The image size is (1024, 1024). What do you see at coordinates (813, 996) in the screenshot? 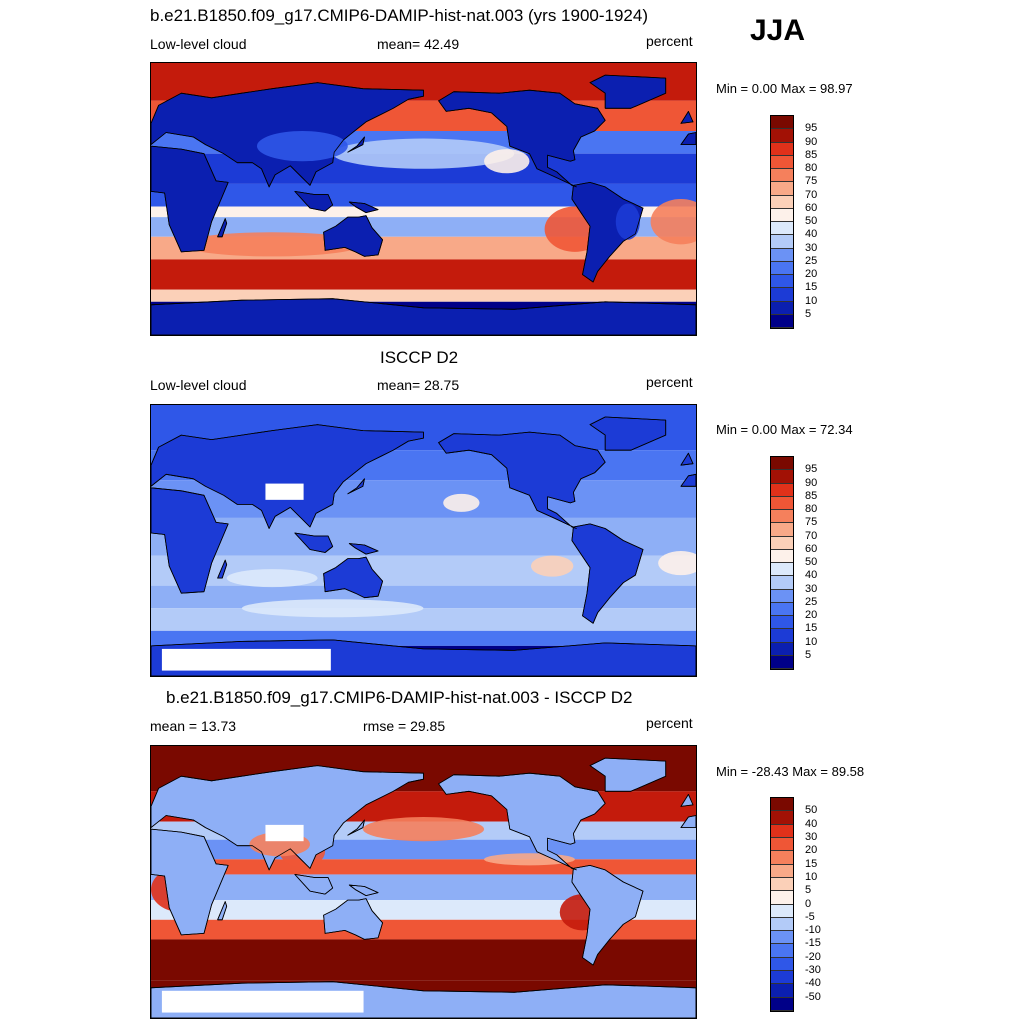
I see `colorbar-tick-label: -50` at bounding box center [813, 996].